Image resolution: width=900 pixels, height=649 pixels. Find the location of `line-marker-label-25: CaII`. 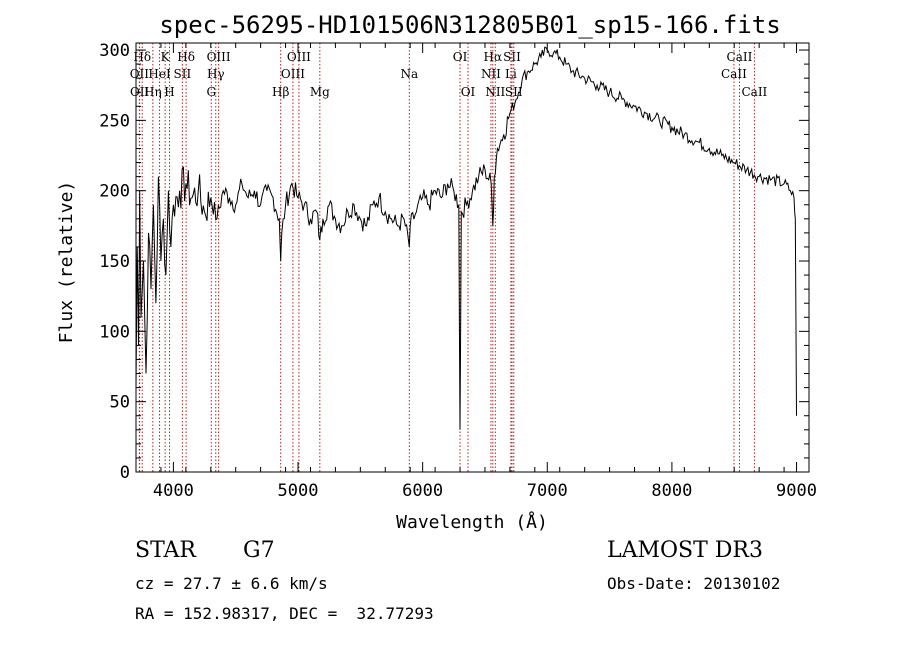

line-marker-label-25: CaII is located at coordinates (740, 57).